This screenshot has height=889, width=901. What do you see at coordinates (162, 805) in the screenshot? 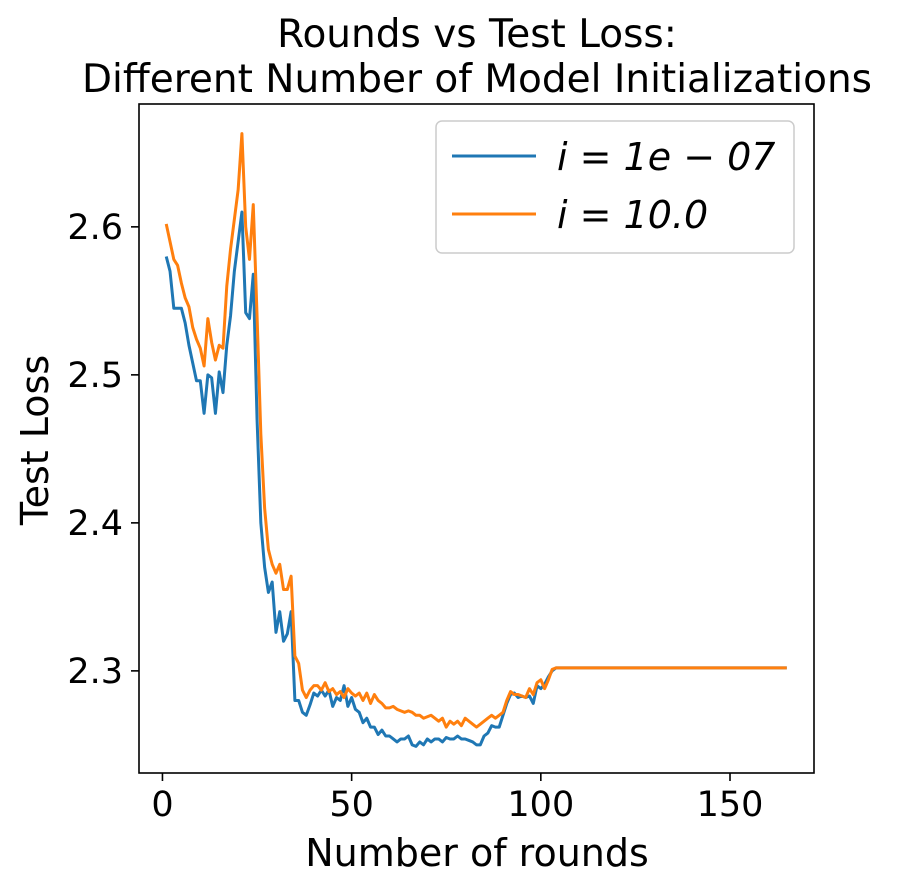
I see `x-tick-label: 0` at bounding box center [162, 805].